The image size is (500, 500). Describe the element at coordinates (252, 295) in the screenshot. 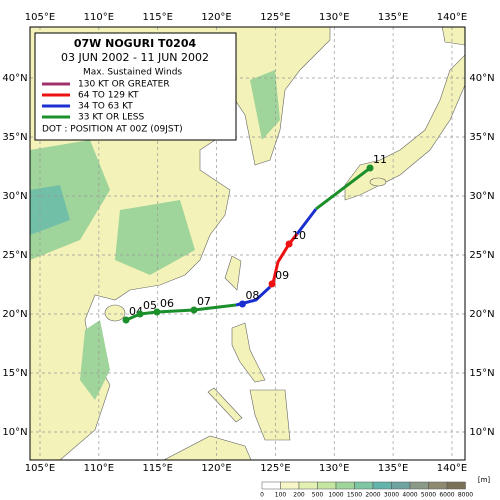

I see `position-label: 08` at that location.